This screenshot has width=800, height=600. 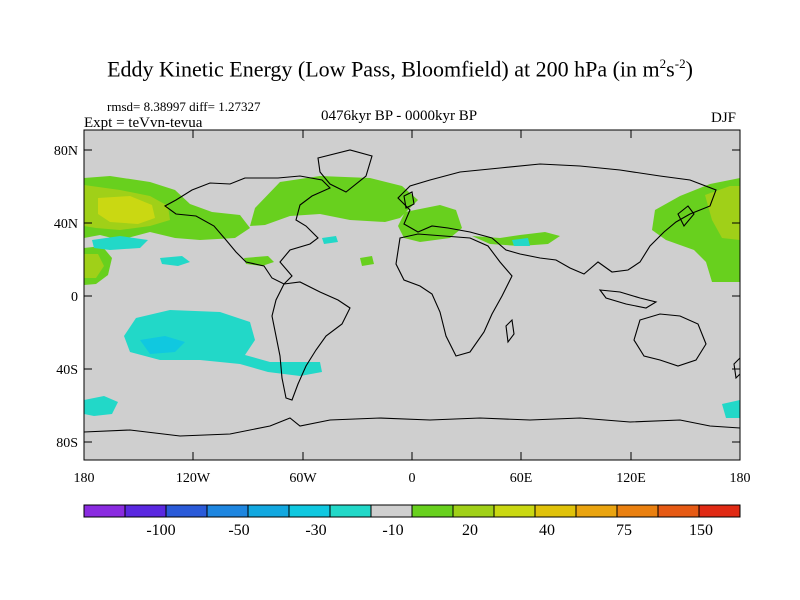 What do you see at coordinates (557, 219) in the screenshot?
I see `coast-eurasia` at bounding box center [557, 219].